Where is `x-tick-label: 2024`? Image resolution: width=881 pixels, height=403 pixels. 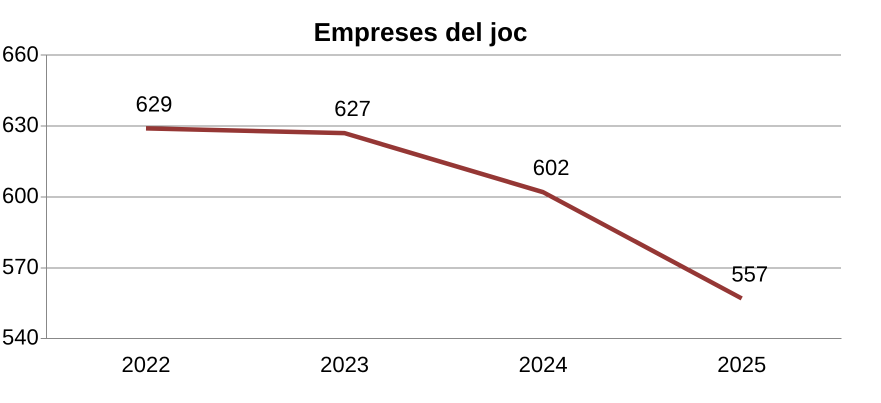
x-tick-label: 2024 is located at coordinates (543, 364).